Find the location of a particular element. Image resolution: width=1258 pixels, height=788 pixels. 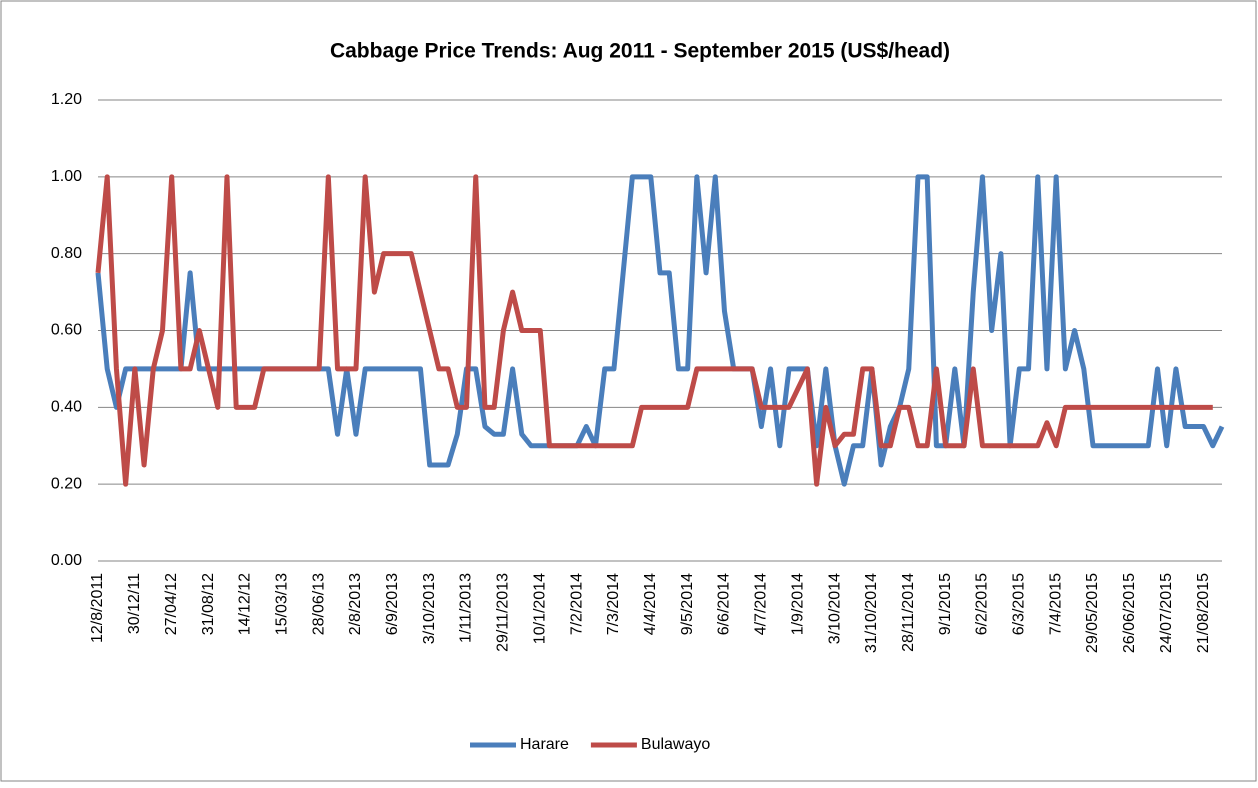

x-tick-label: 29/11/2013 is located at coordinates (503, 612).